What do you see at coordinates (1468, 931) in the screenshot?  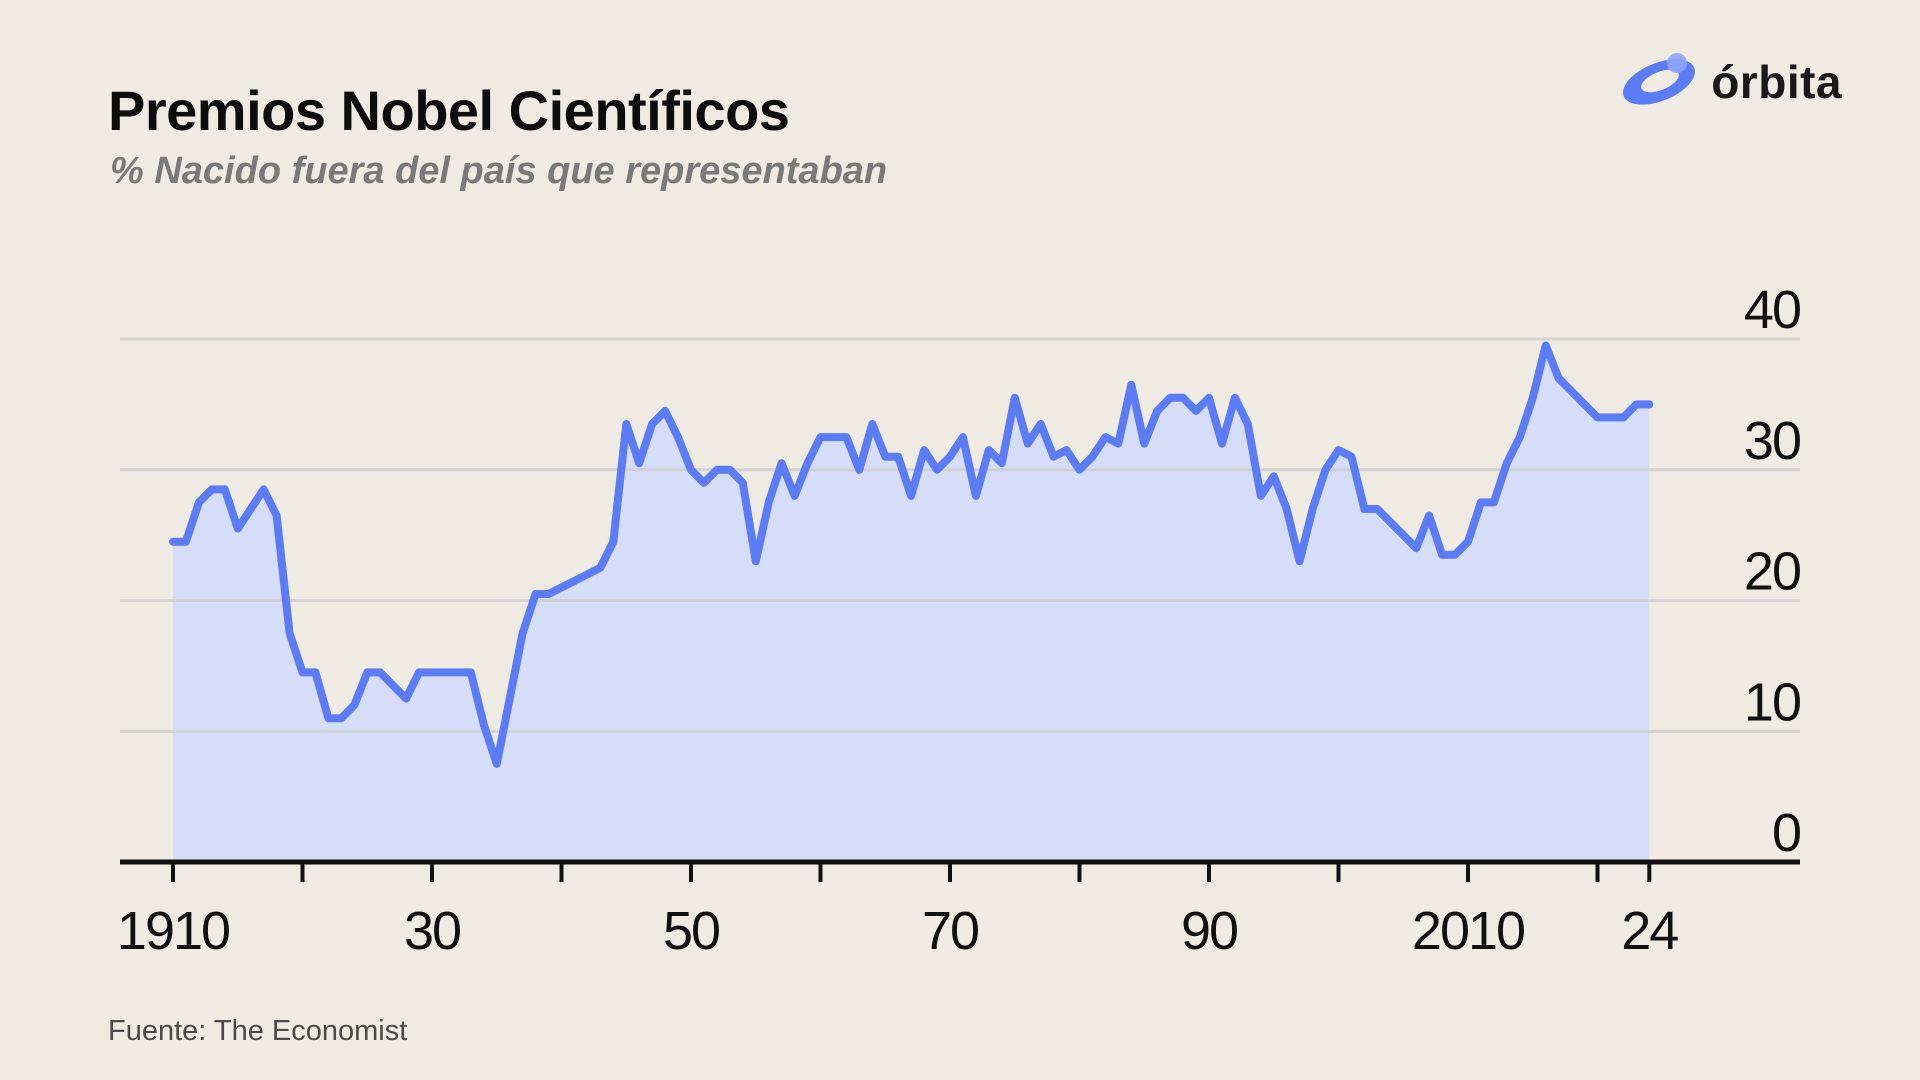 I see `x-tick-label-2010: 2010` at bounding box center [1468, 931].